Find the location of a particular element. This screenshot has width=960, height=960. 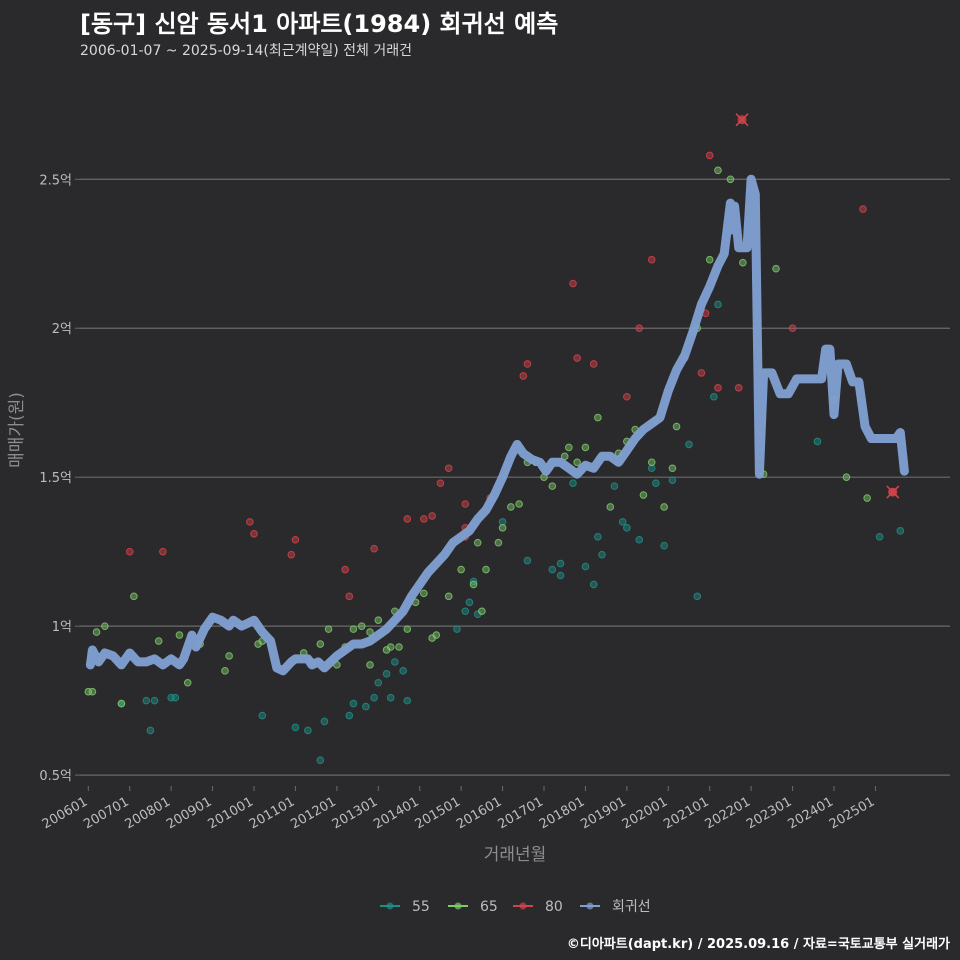

x-tick-label: 202401 is located at coordinates (811, 813).